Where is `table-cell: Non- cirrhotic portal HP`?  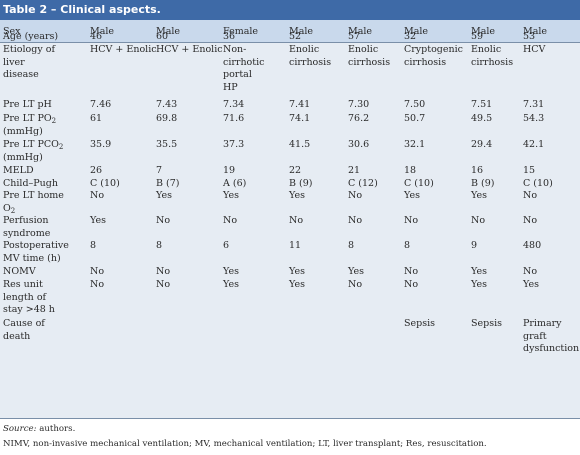 table-cell: Non- cirrhotic portal HP is located at coordinates (244, 68).